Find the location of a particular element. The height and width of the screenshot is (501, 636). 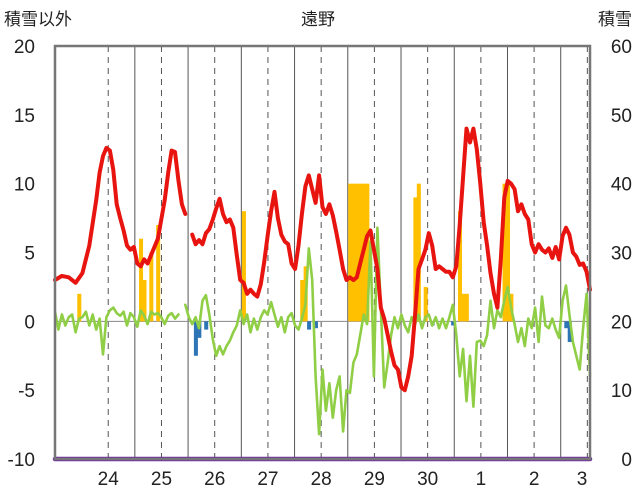

x-tick-2: 2 is located at coordinates (534, 479).